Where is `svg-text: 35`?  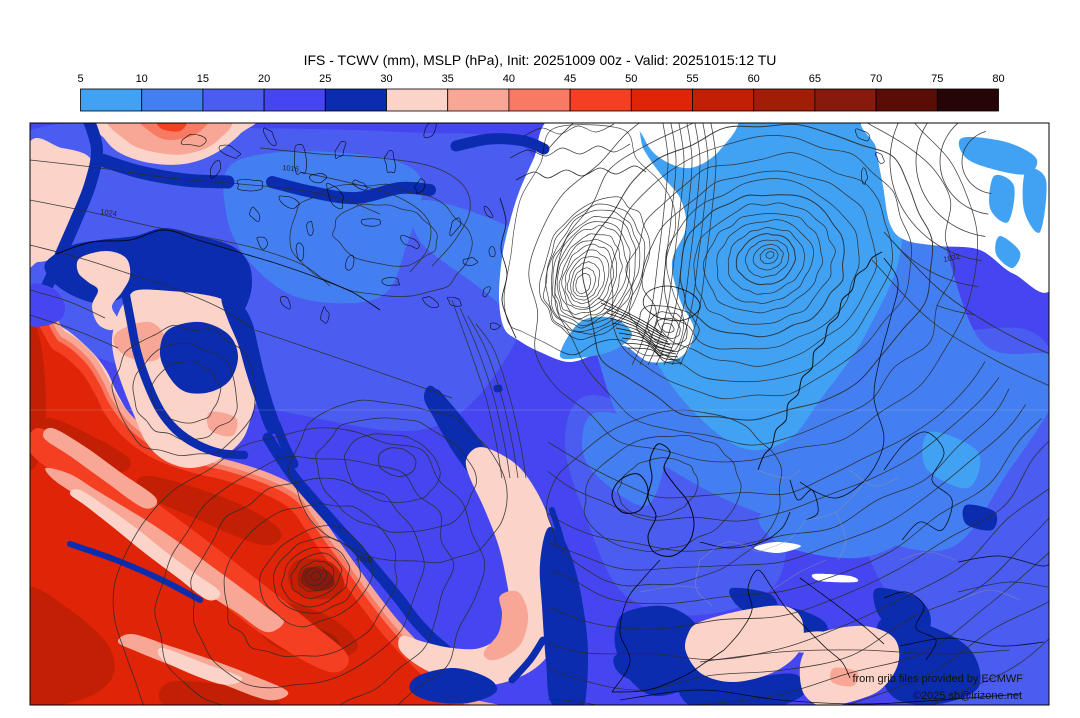
svg-text: 35 is located at coordinates (448, 79).